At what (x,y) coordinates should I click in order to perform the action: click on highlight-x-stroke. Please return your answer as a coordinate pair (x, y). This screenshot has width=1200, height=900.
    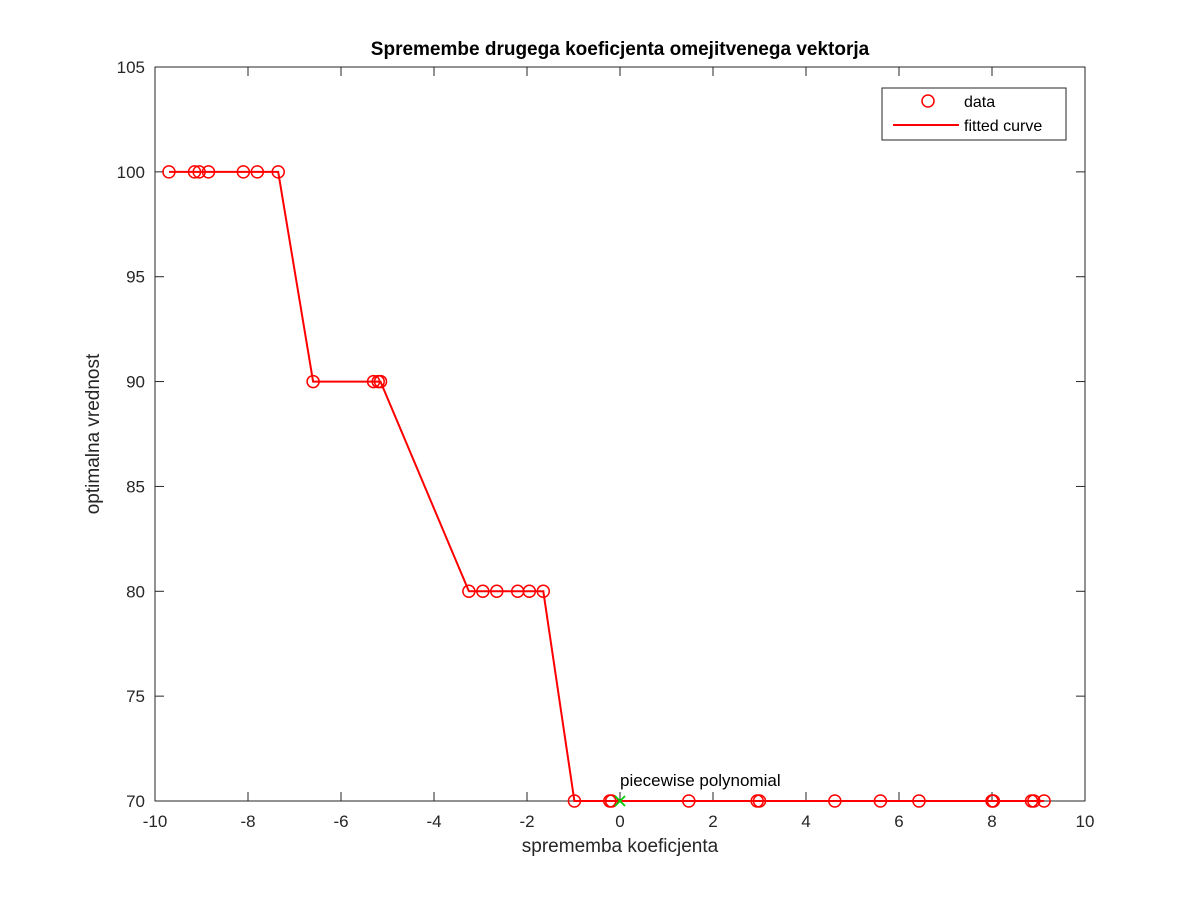
    Looking at the image, I should click on (620, 801).